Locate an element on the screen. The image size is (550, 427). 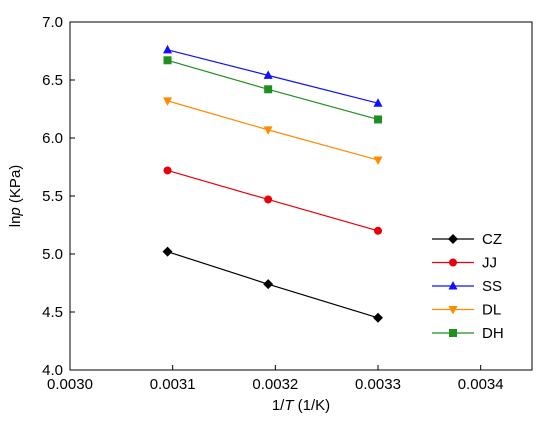
legend-label-ss: SS is located at coordinates (492, 286).